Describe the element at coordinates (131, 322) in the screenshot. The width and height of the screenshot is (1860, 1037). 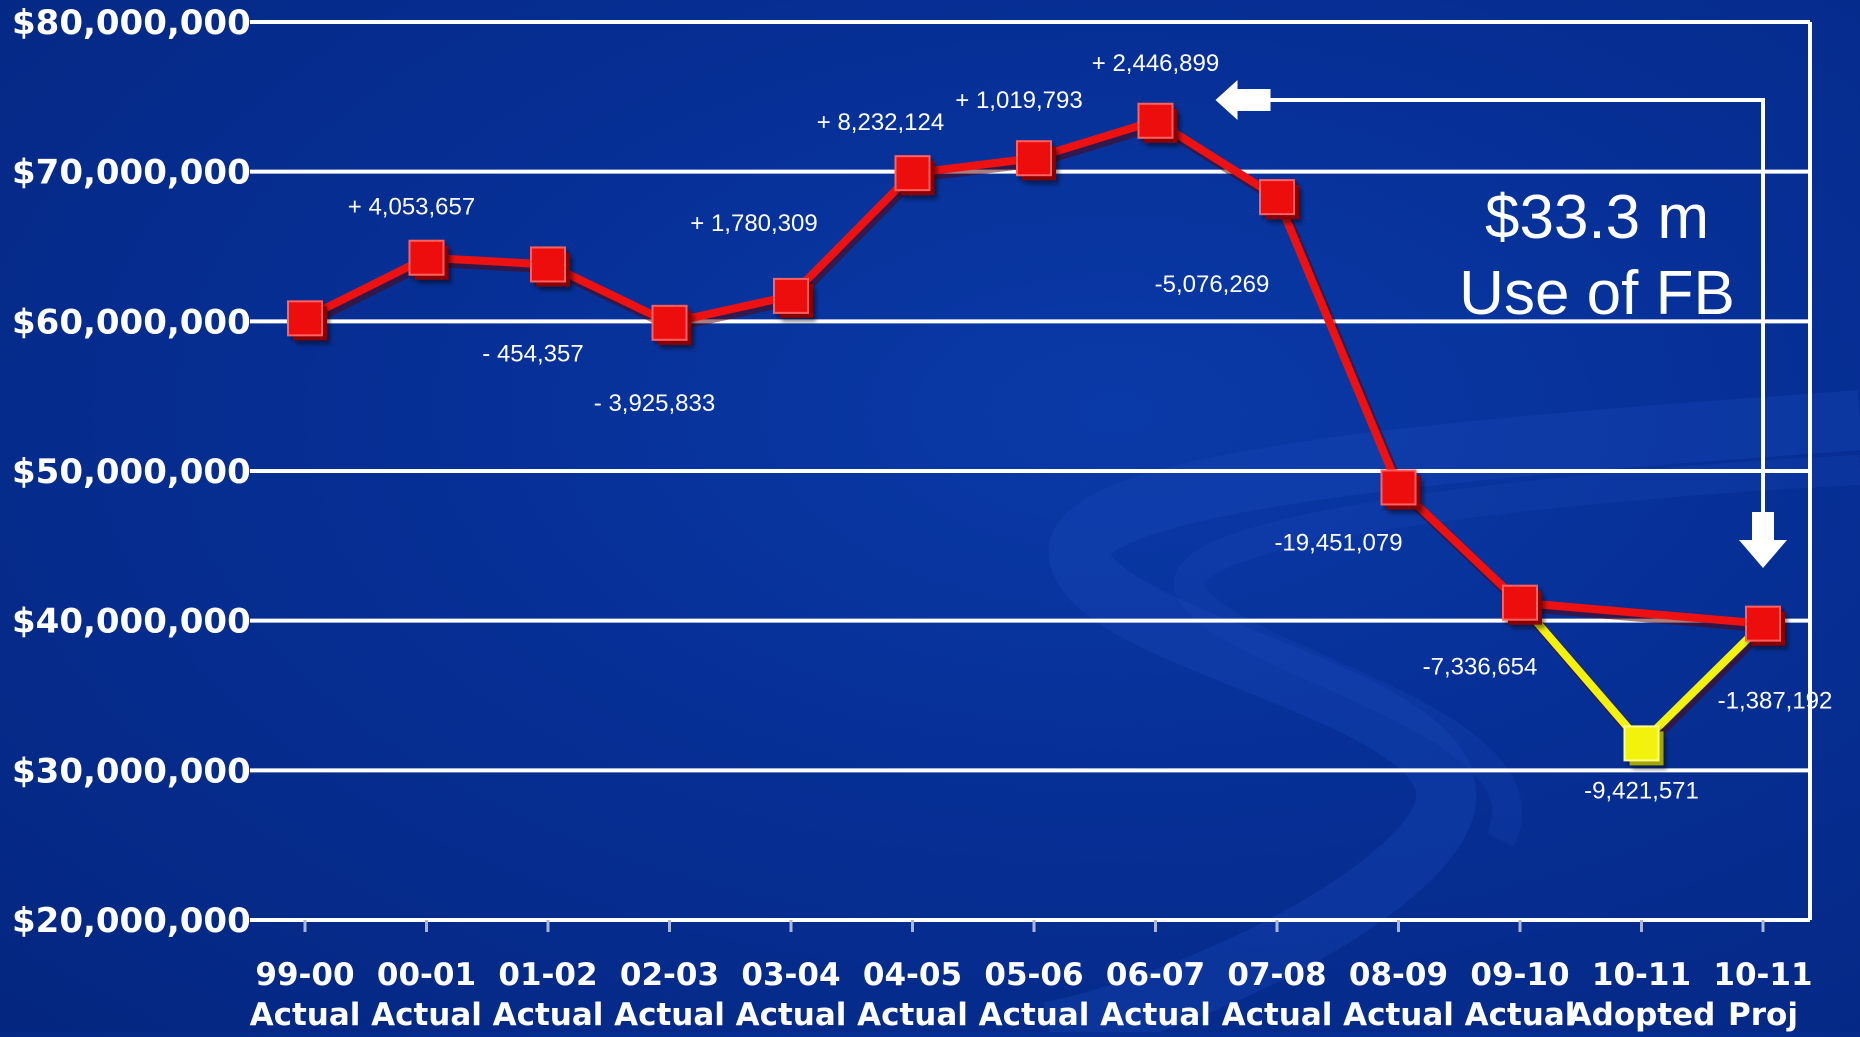
I see `y-tick-label: $60,000,000` at that location.